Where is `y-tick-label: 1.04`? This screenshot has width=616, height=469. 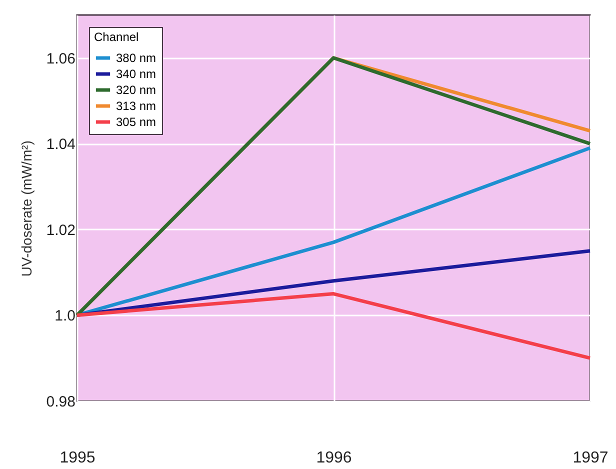
y-tick-label: 1.04 is located at coordinates (61, 145).